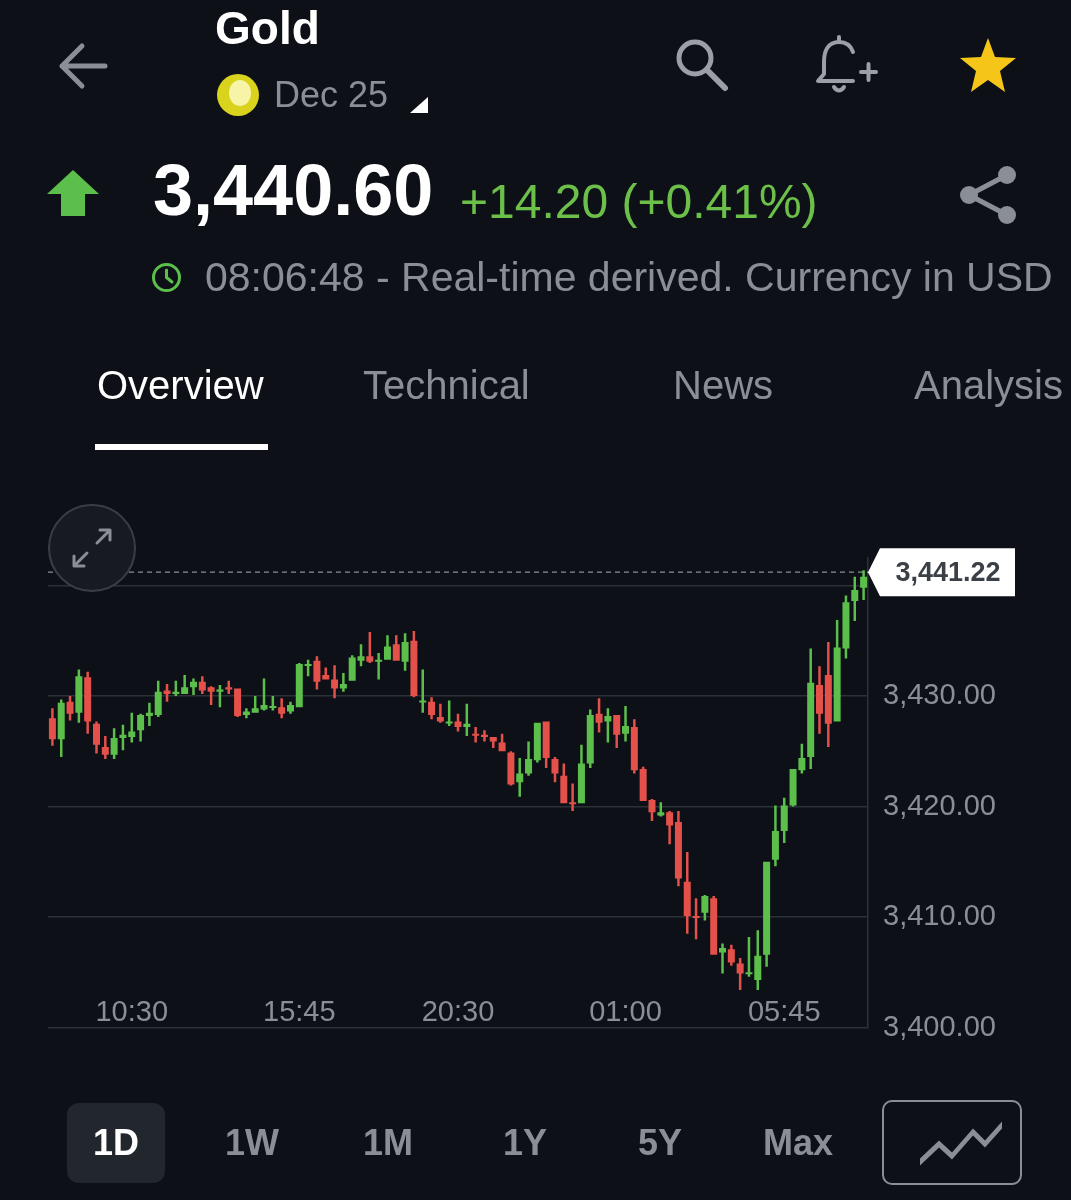  What do you see at coordinates (293, 189) in the screenshot?
I see `text: 3,440.60` at bounding box center [293, 189].